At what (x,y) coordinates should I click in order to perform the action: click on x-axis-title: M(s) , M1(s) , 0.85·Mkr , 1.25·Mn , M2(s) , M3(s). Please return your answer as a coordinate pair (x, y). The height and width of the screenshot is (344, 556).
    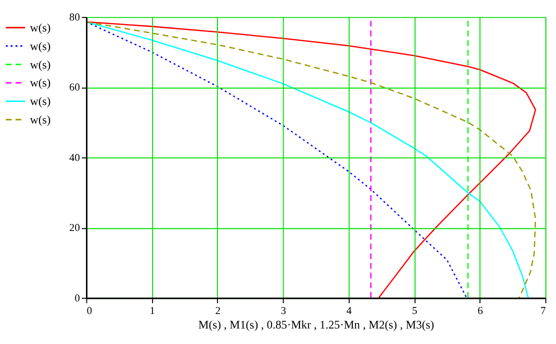
    Looking at the image, I should click on (316, 325).